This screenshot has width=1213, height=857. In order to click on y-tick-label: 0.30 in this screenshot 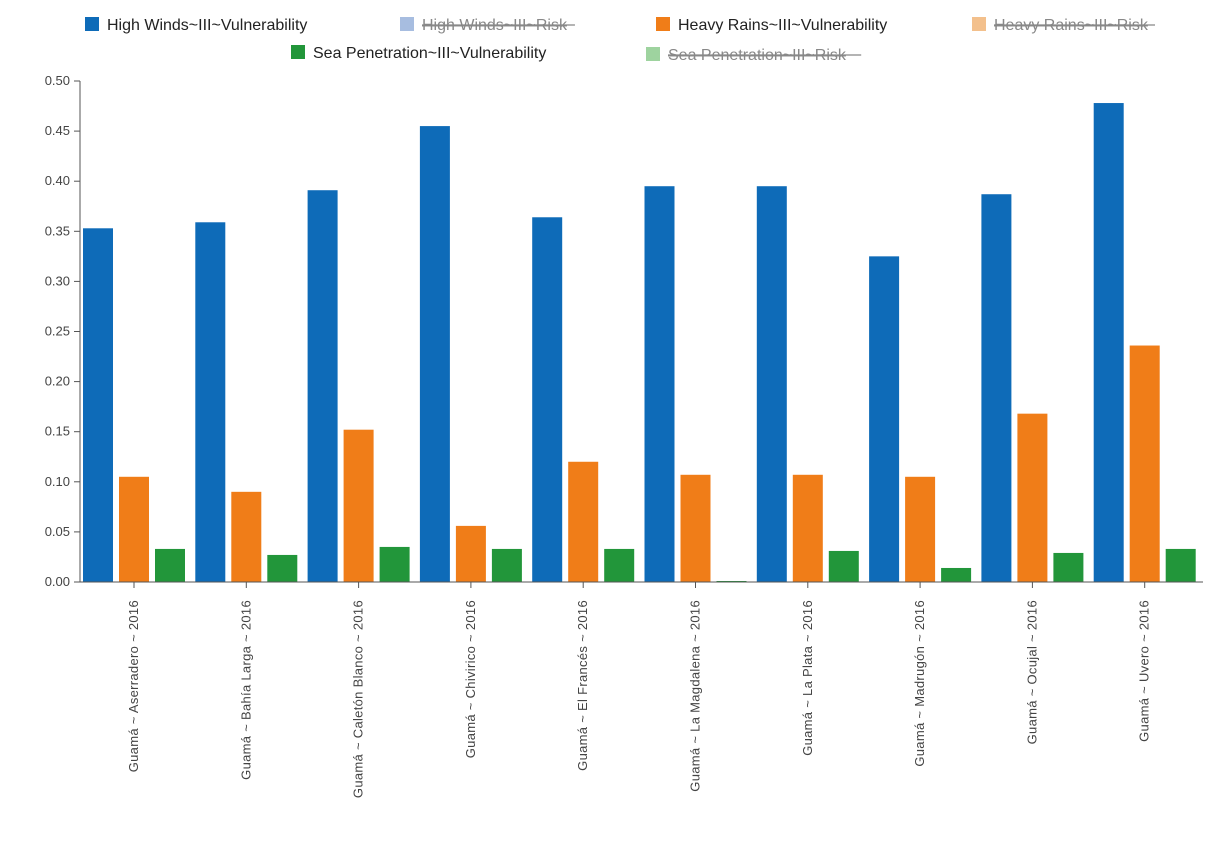, I will do `click(57, 280)`.